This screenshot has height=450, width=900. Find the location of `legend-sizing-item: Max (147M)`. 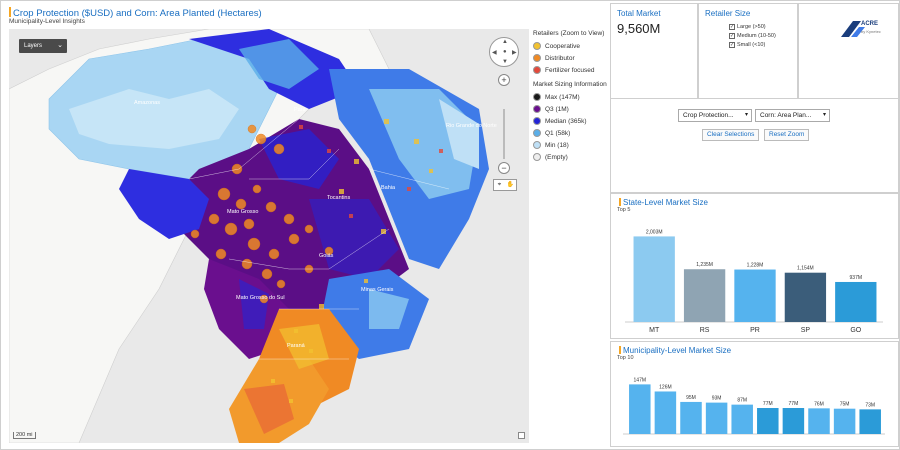

legend-sizing-item: Max (147M) is located at coordinates (570, 97).